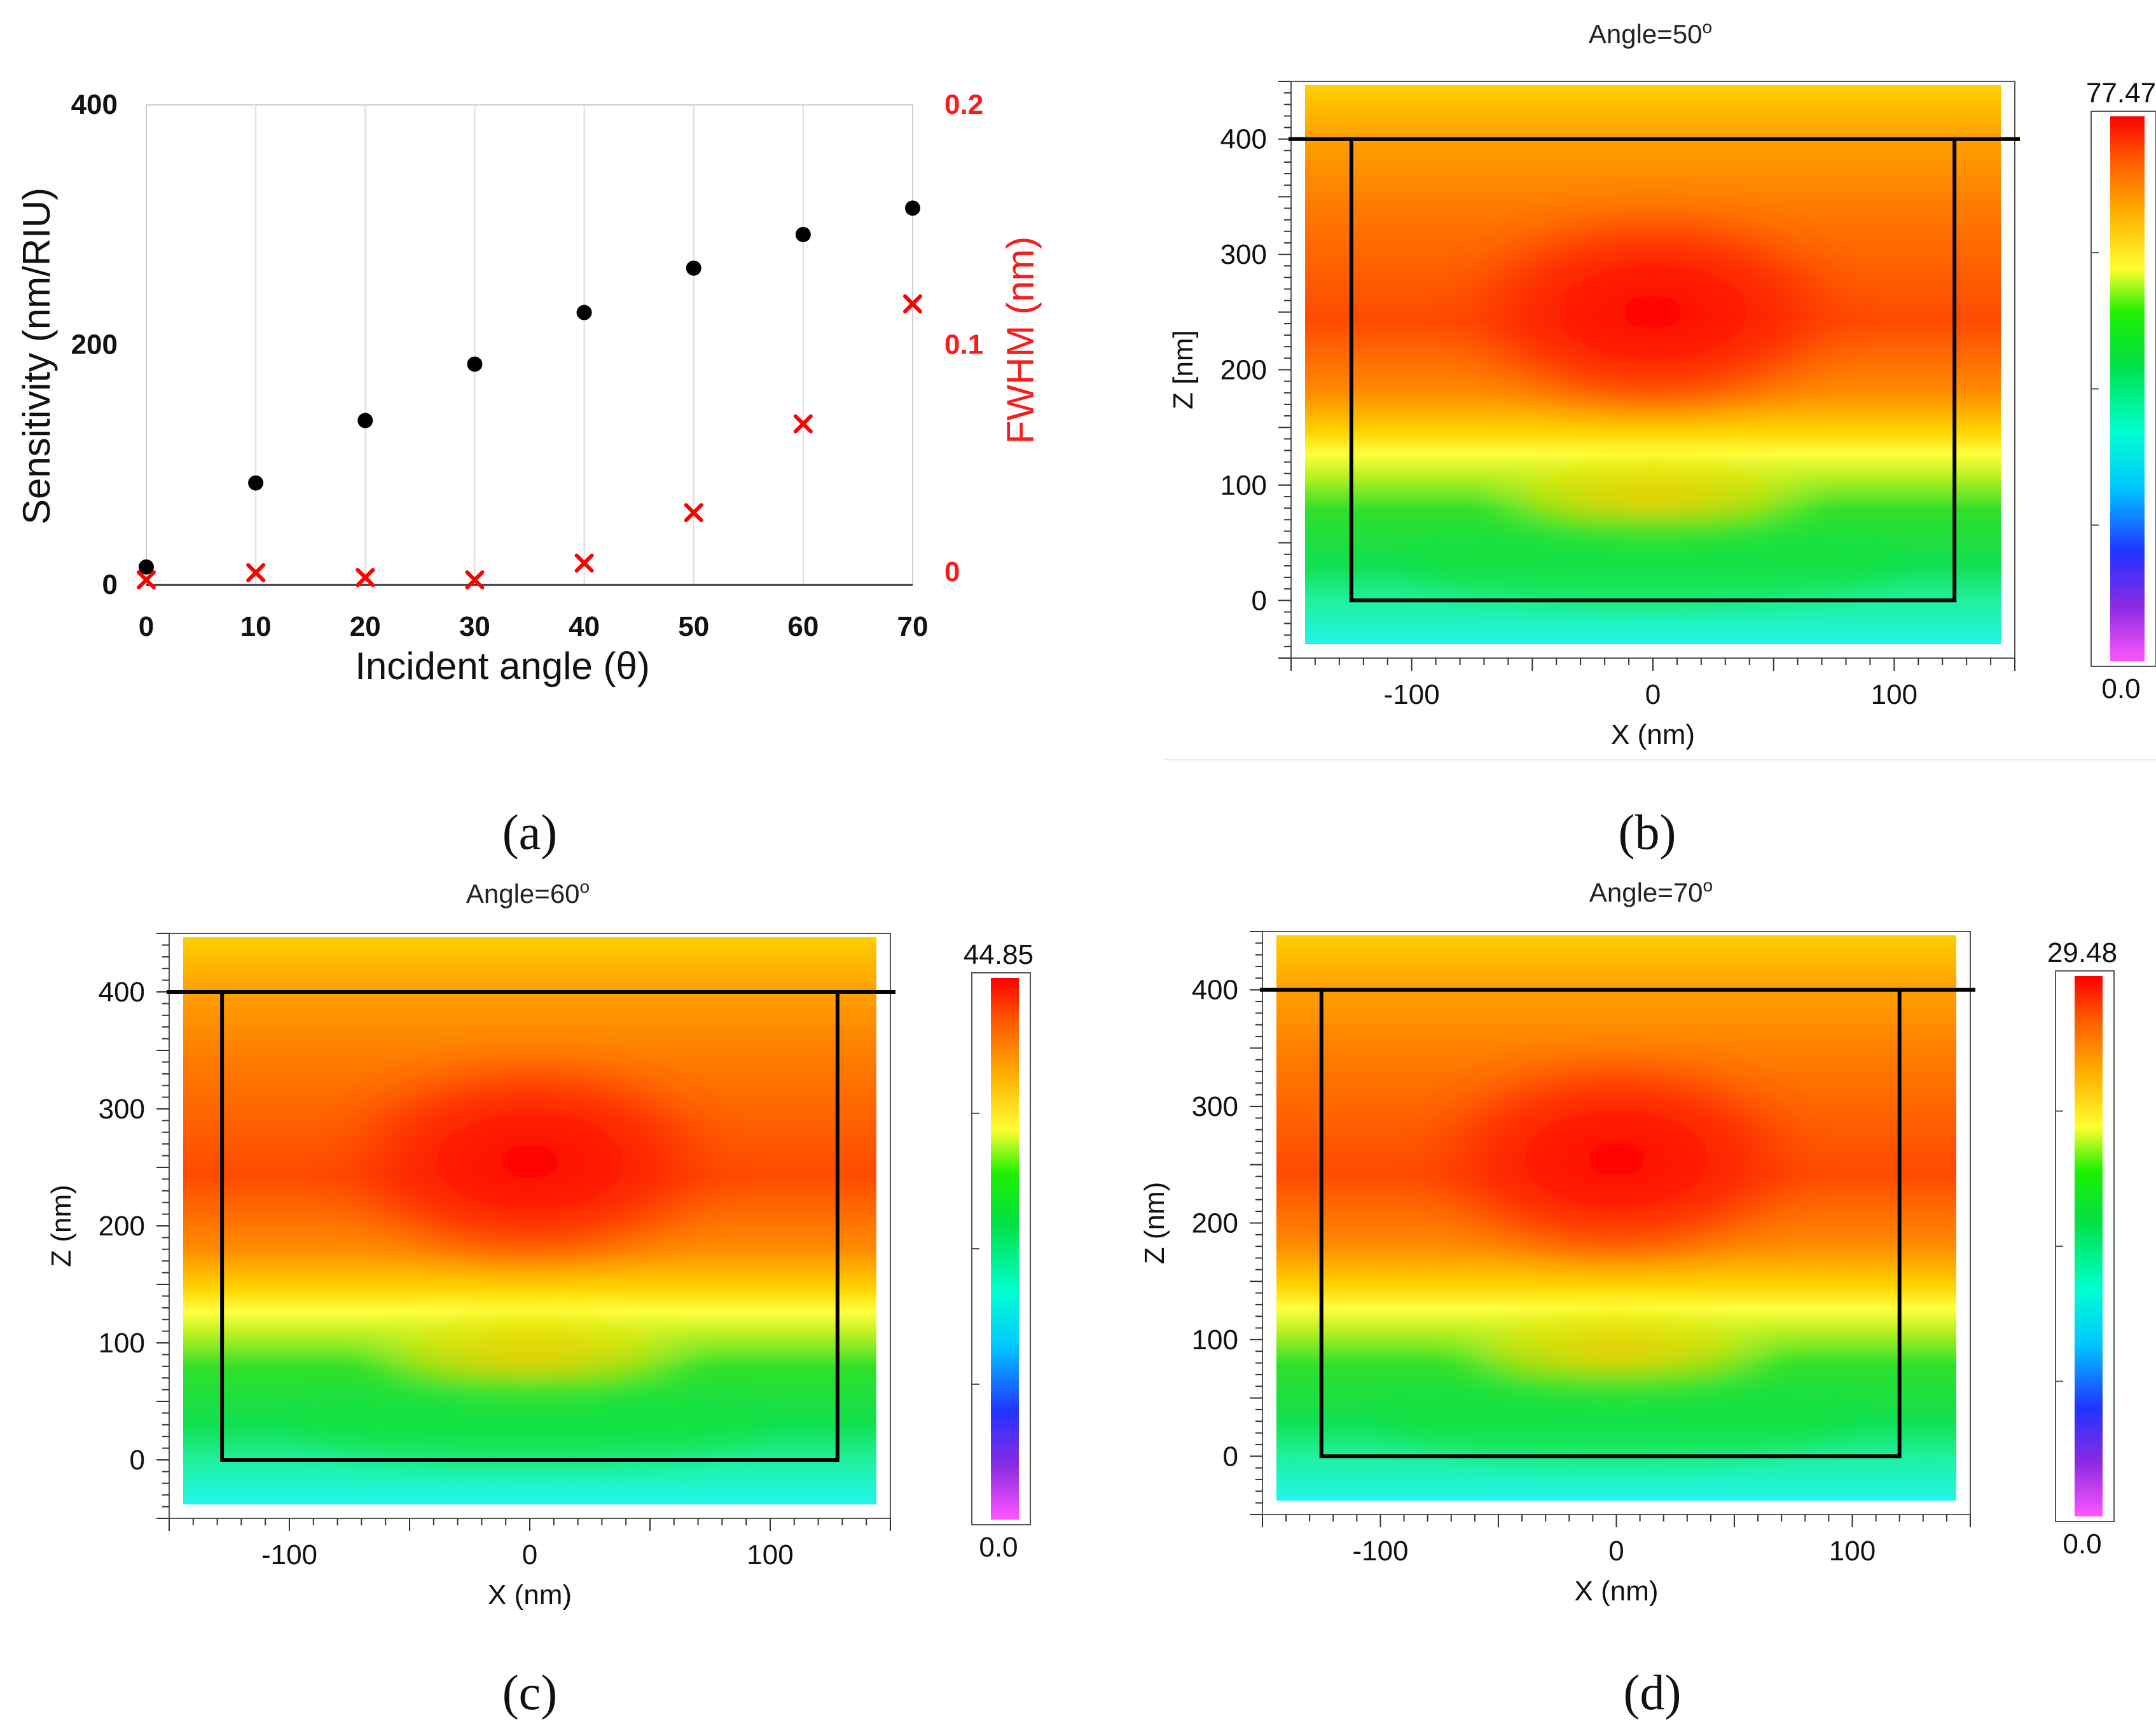 This screenshot has width=2156, height=1732. I want to click on sensitivity-series, so click(529, 387).